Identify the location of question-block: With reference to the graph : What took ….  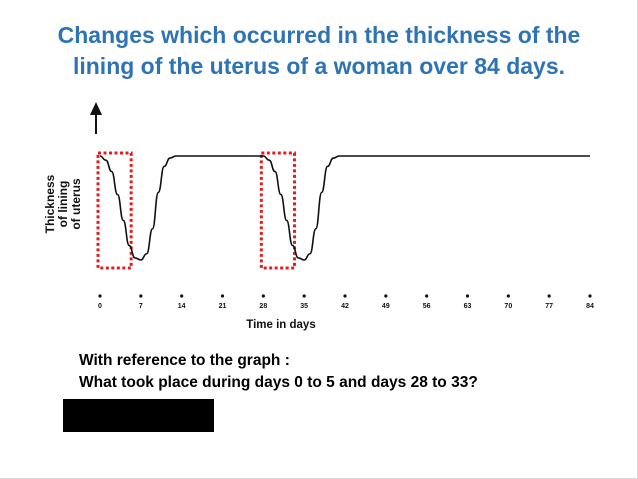
(278, 372).